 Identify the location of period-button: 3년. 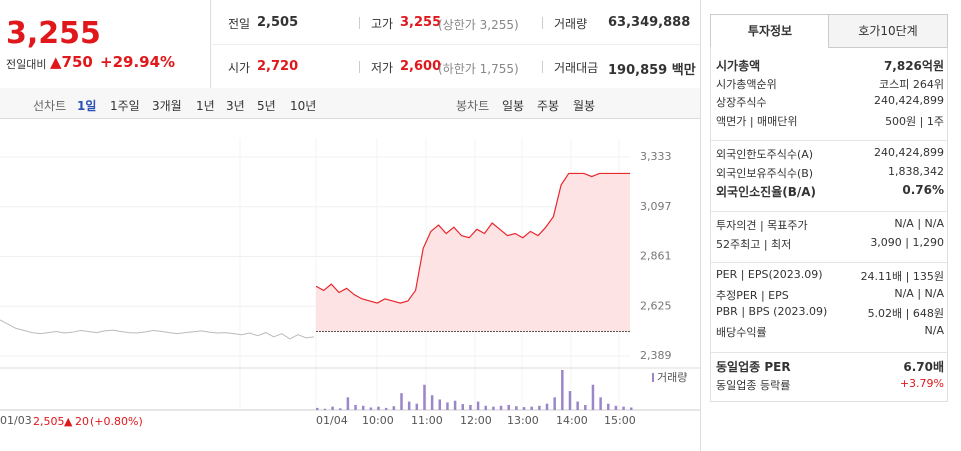
(235, 106).